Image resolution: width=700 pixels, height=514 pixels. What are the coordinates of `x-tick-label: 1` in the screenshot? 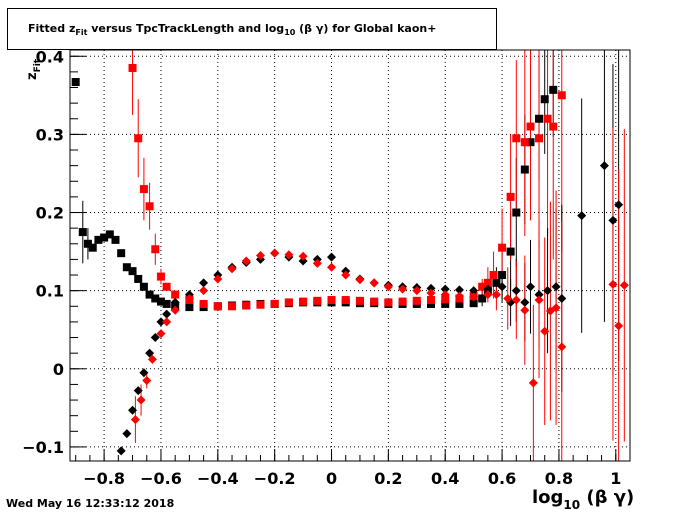 It's located at (615, 478).